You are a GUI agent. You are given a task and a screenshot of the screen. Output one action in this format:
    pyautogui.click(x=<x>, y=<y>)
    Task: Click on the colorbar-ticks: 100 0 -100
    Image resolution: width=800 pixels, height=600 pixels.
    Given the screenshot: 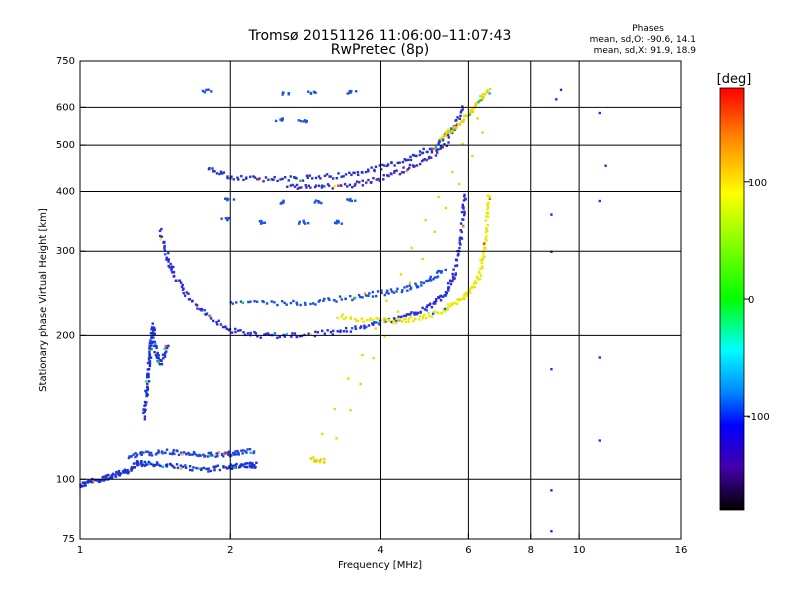 What is the action you would take?
    pyautogui.click(x=757, y=300)
    